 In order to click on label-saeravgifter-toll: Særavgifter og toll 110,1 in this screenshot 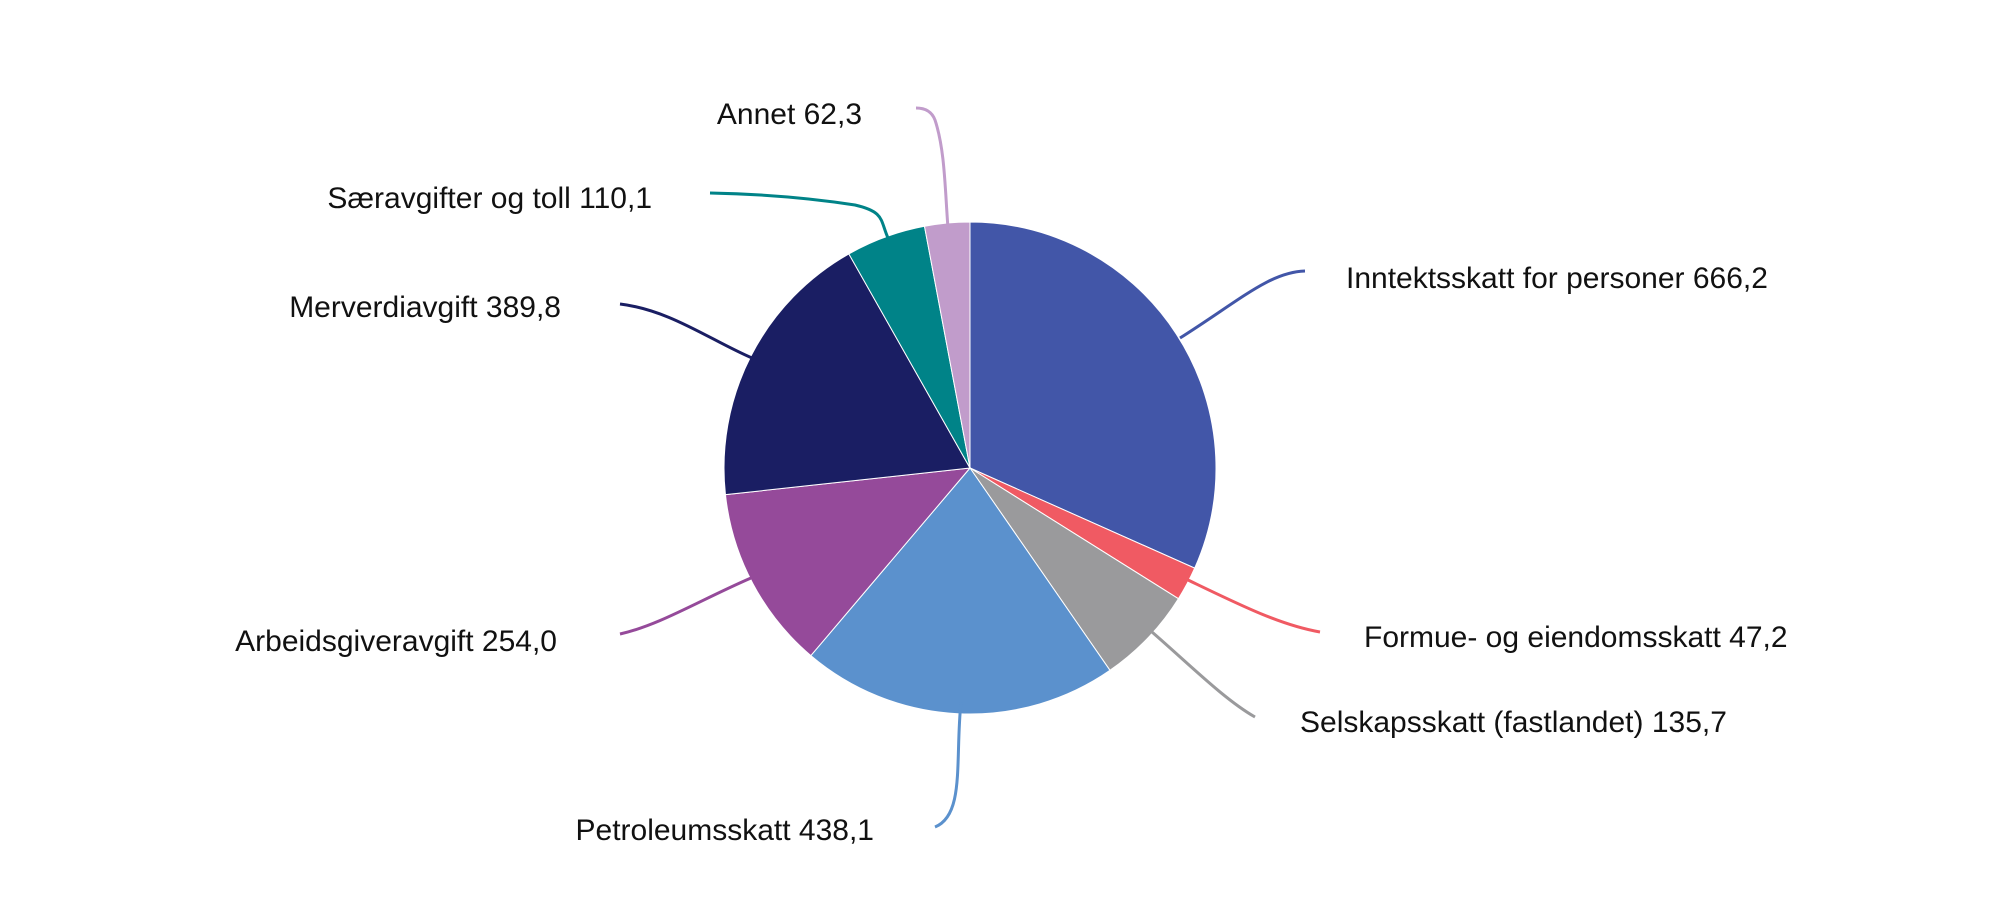, I will do `click(489, 198)`.